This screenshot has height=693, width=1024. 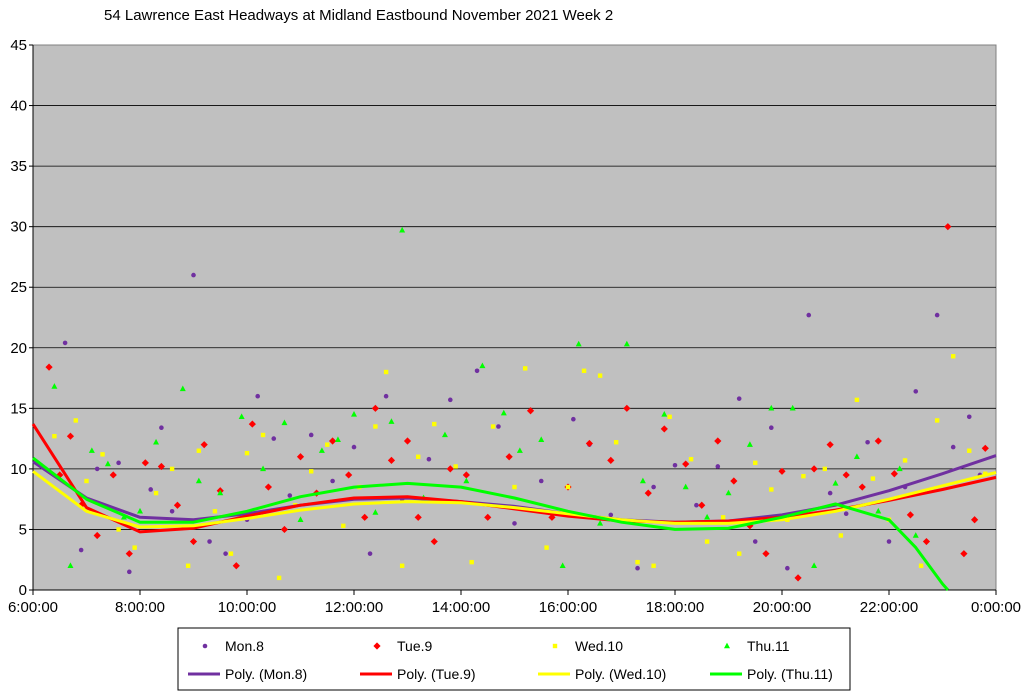 I want to click on y-axis: 0 5 10 15 20 25 30 35 40 45, so click(x=22, y=318).